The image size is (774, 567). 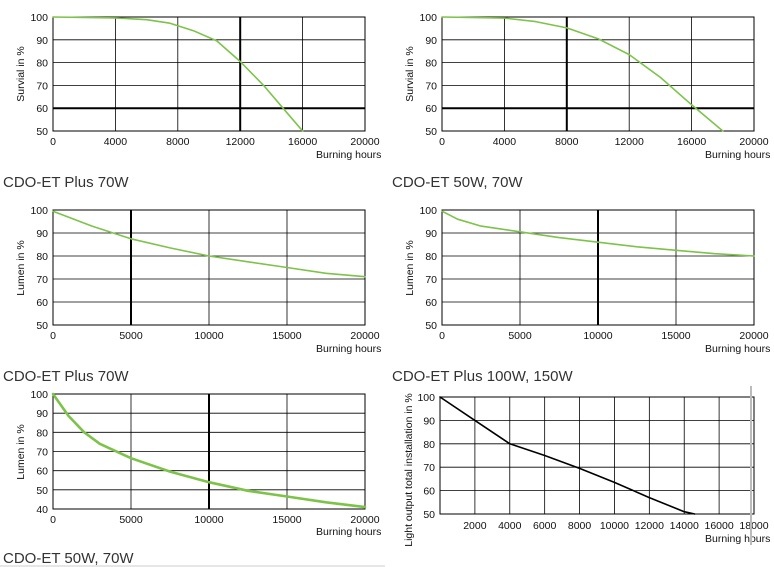 What do you see at coordinates (545, 526) in the screenshot?
I see `x-tick-label: 6000` at bounding box center [545, 526].